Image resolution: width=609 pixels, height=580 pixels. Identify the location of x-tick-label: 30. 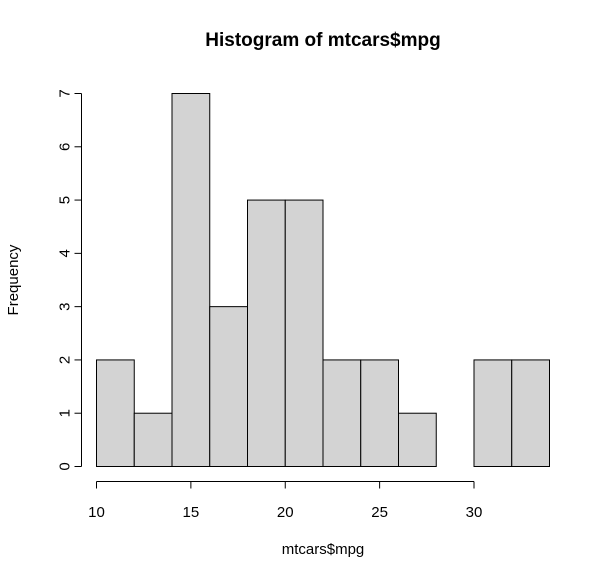
(474, 512).